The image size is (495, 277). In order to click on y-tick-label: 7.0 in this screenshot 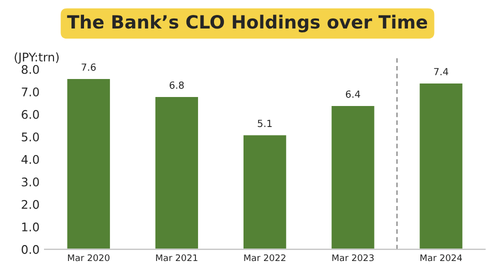, I will do `click(30, 91)`.